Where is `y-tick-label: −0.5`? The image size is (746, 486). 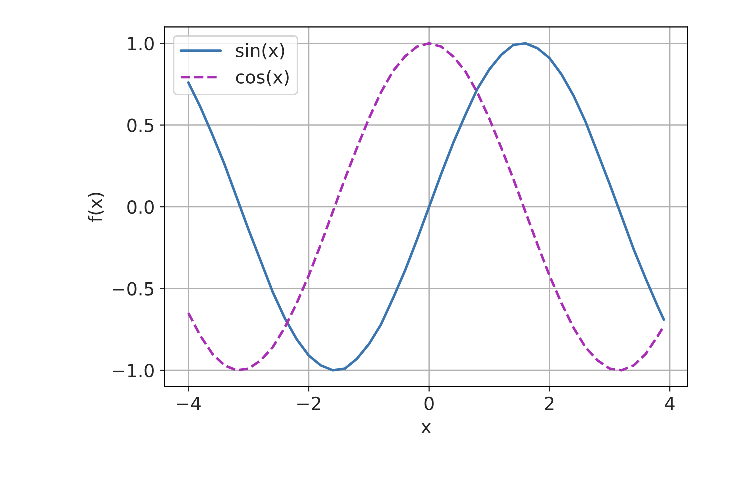
y-tick-label: −0.5 is located at coordinates (133, 289).